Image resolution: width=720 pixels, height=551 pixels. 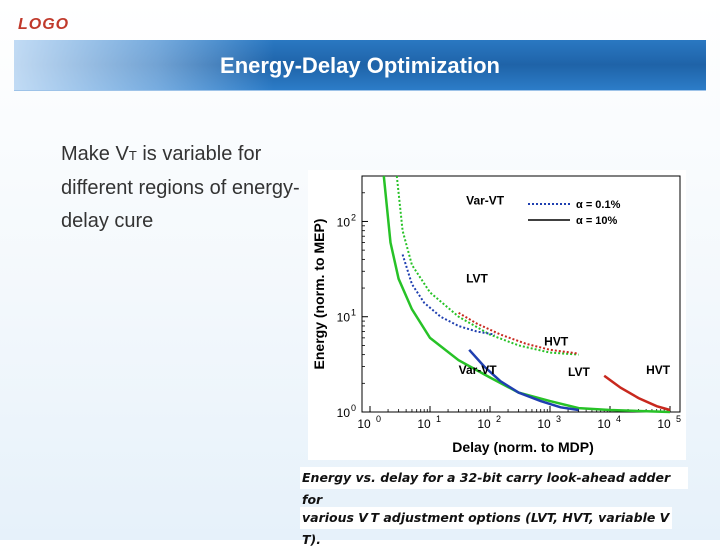 What do you see at coordinates (132, 155) in the screenshot?
I see `bullet-subscript: T` at bounding box center [132, 155].